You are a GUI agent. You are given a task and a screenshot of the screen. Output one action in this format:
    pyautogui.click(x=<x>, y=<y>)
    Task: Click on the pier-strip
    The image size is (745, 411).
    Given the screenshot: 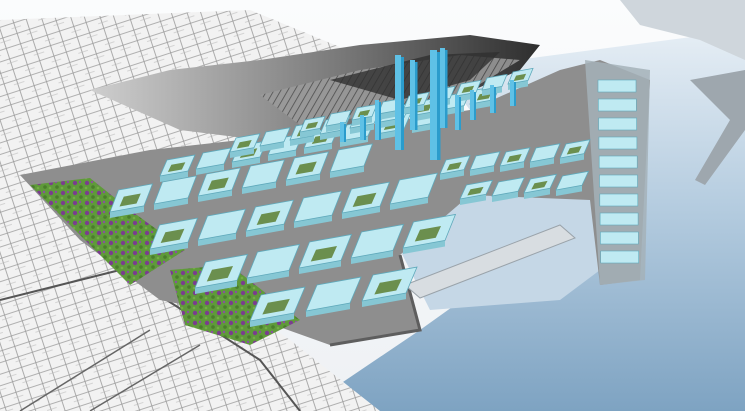 What is the action you would take?
    pyautogui.click(x=617, y=172)
    